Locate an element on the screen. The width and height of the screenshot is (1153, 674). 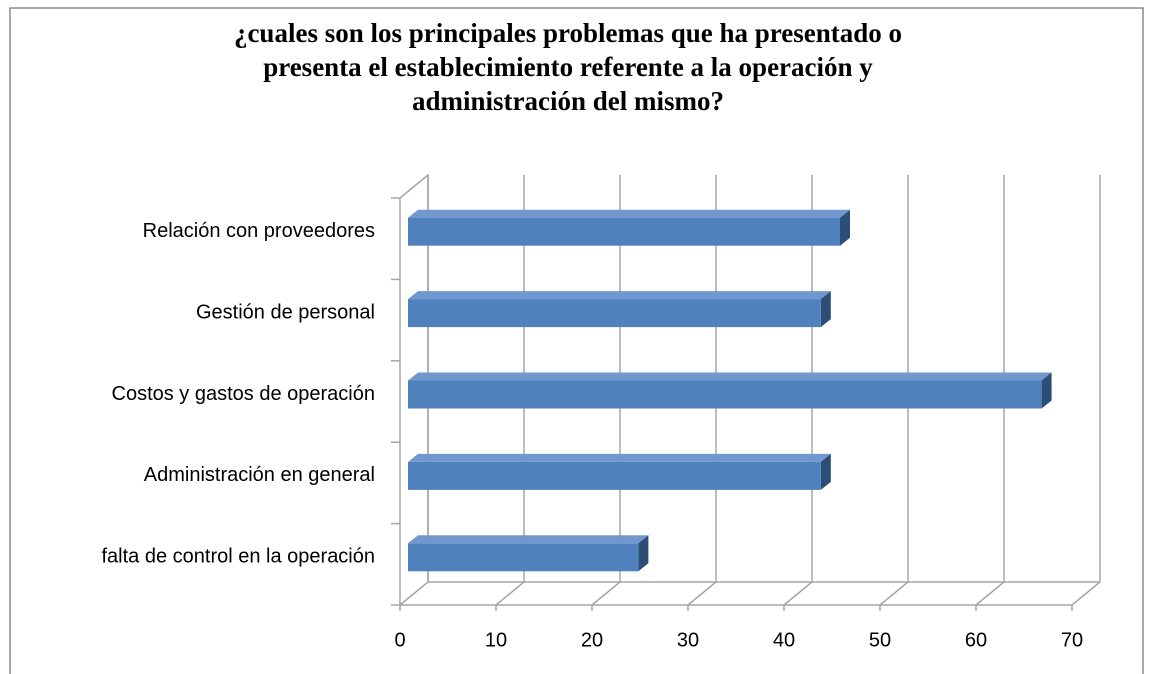
x-tick-label: 20 is located at coordinates (592, 640).